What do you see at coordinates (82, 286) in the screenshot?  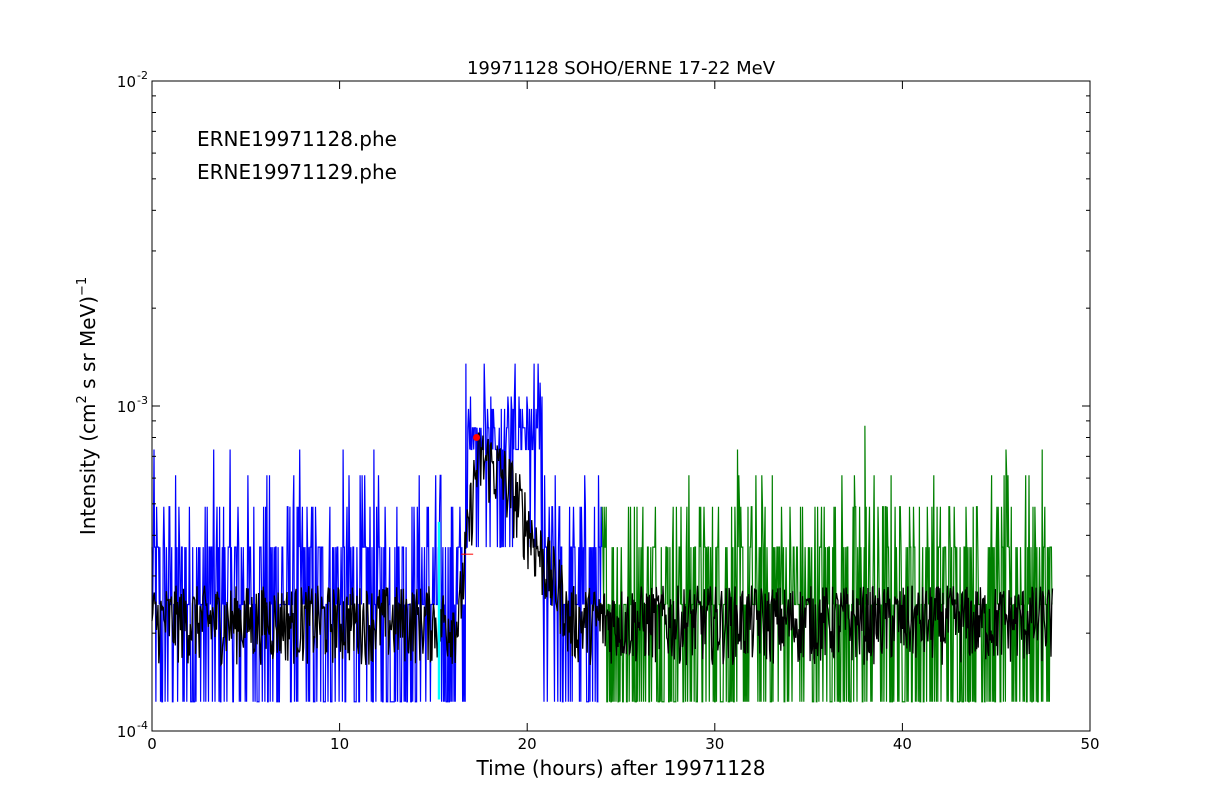 I see `y-axis-label-sup2: −1` at bounding box center [82, 286].